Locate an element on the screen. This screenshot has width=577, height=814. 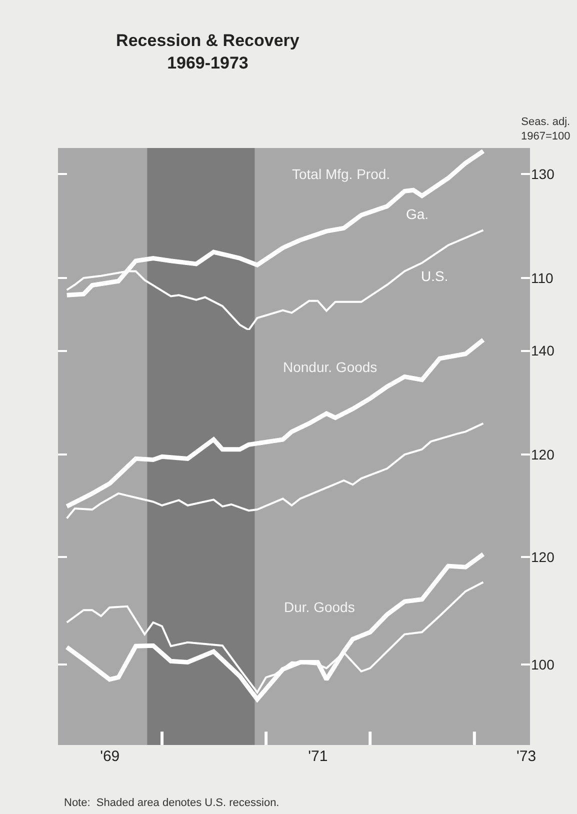
chart-title: Recession & Recovery 1969-1973 is located at coordinates (208, 51).